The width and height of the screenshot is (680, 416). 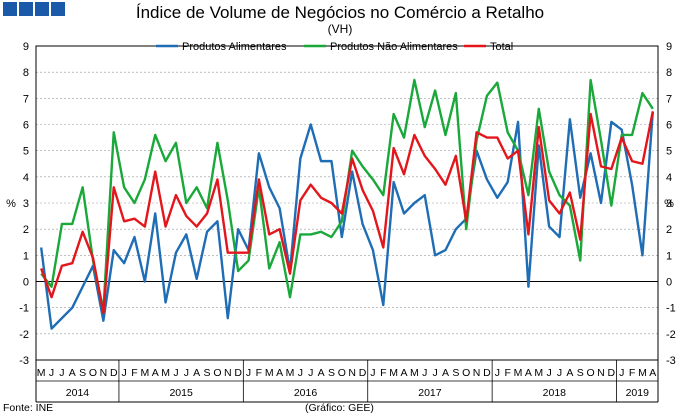 What do you see at coordinates (26, 152) in the screenshot?
I see `y-tick-label-left: 5` at bounding box center [26, 152].